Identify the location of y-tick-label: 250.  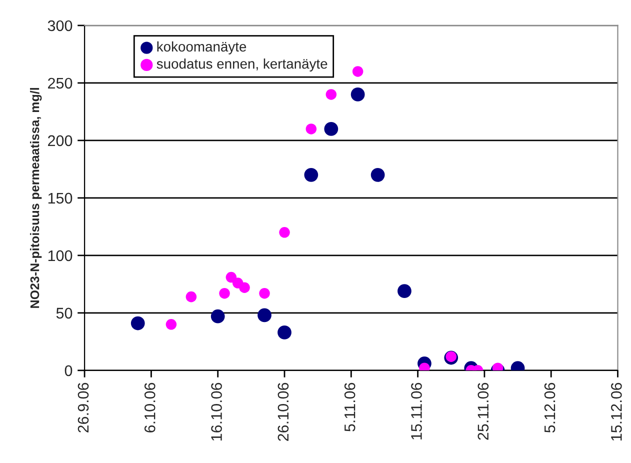
(60, 83).